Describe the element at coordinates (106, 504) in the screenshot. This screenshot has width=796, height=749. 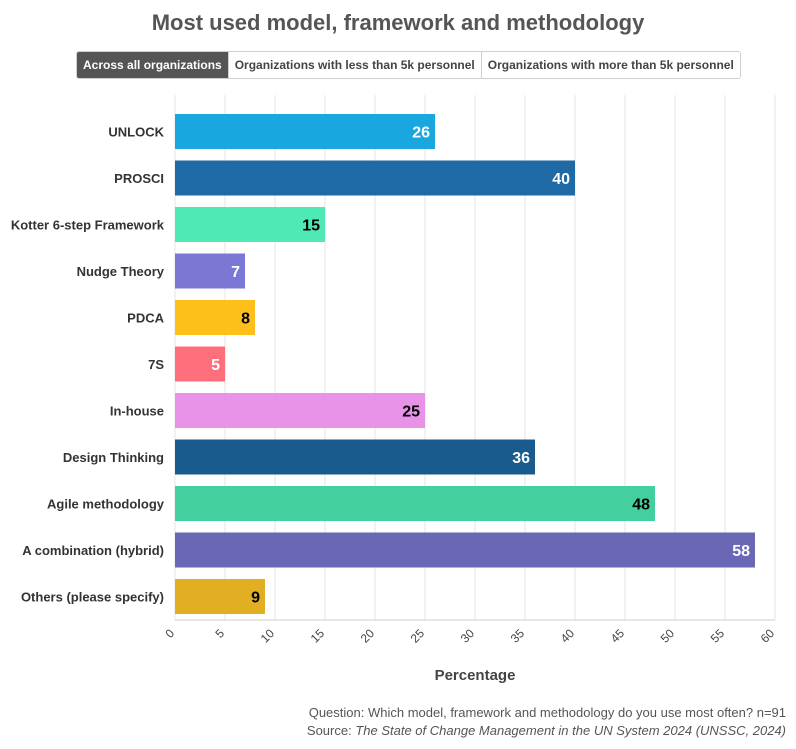
I see `category-label: Agile methodology` at that location.